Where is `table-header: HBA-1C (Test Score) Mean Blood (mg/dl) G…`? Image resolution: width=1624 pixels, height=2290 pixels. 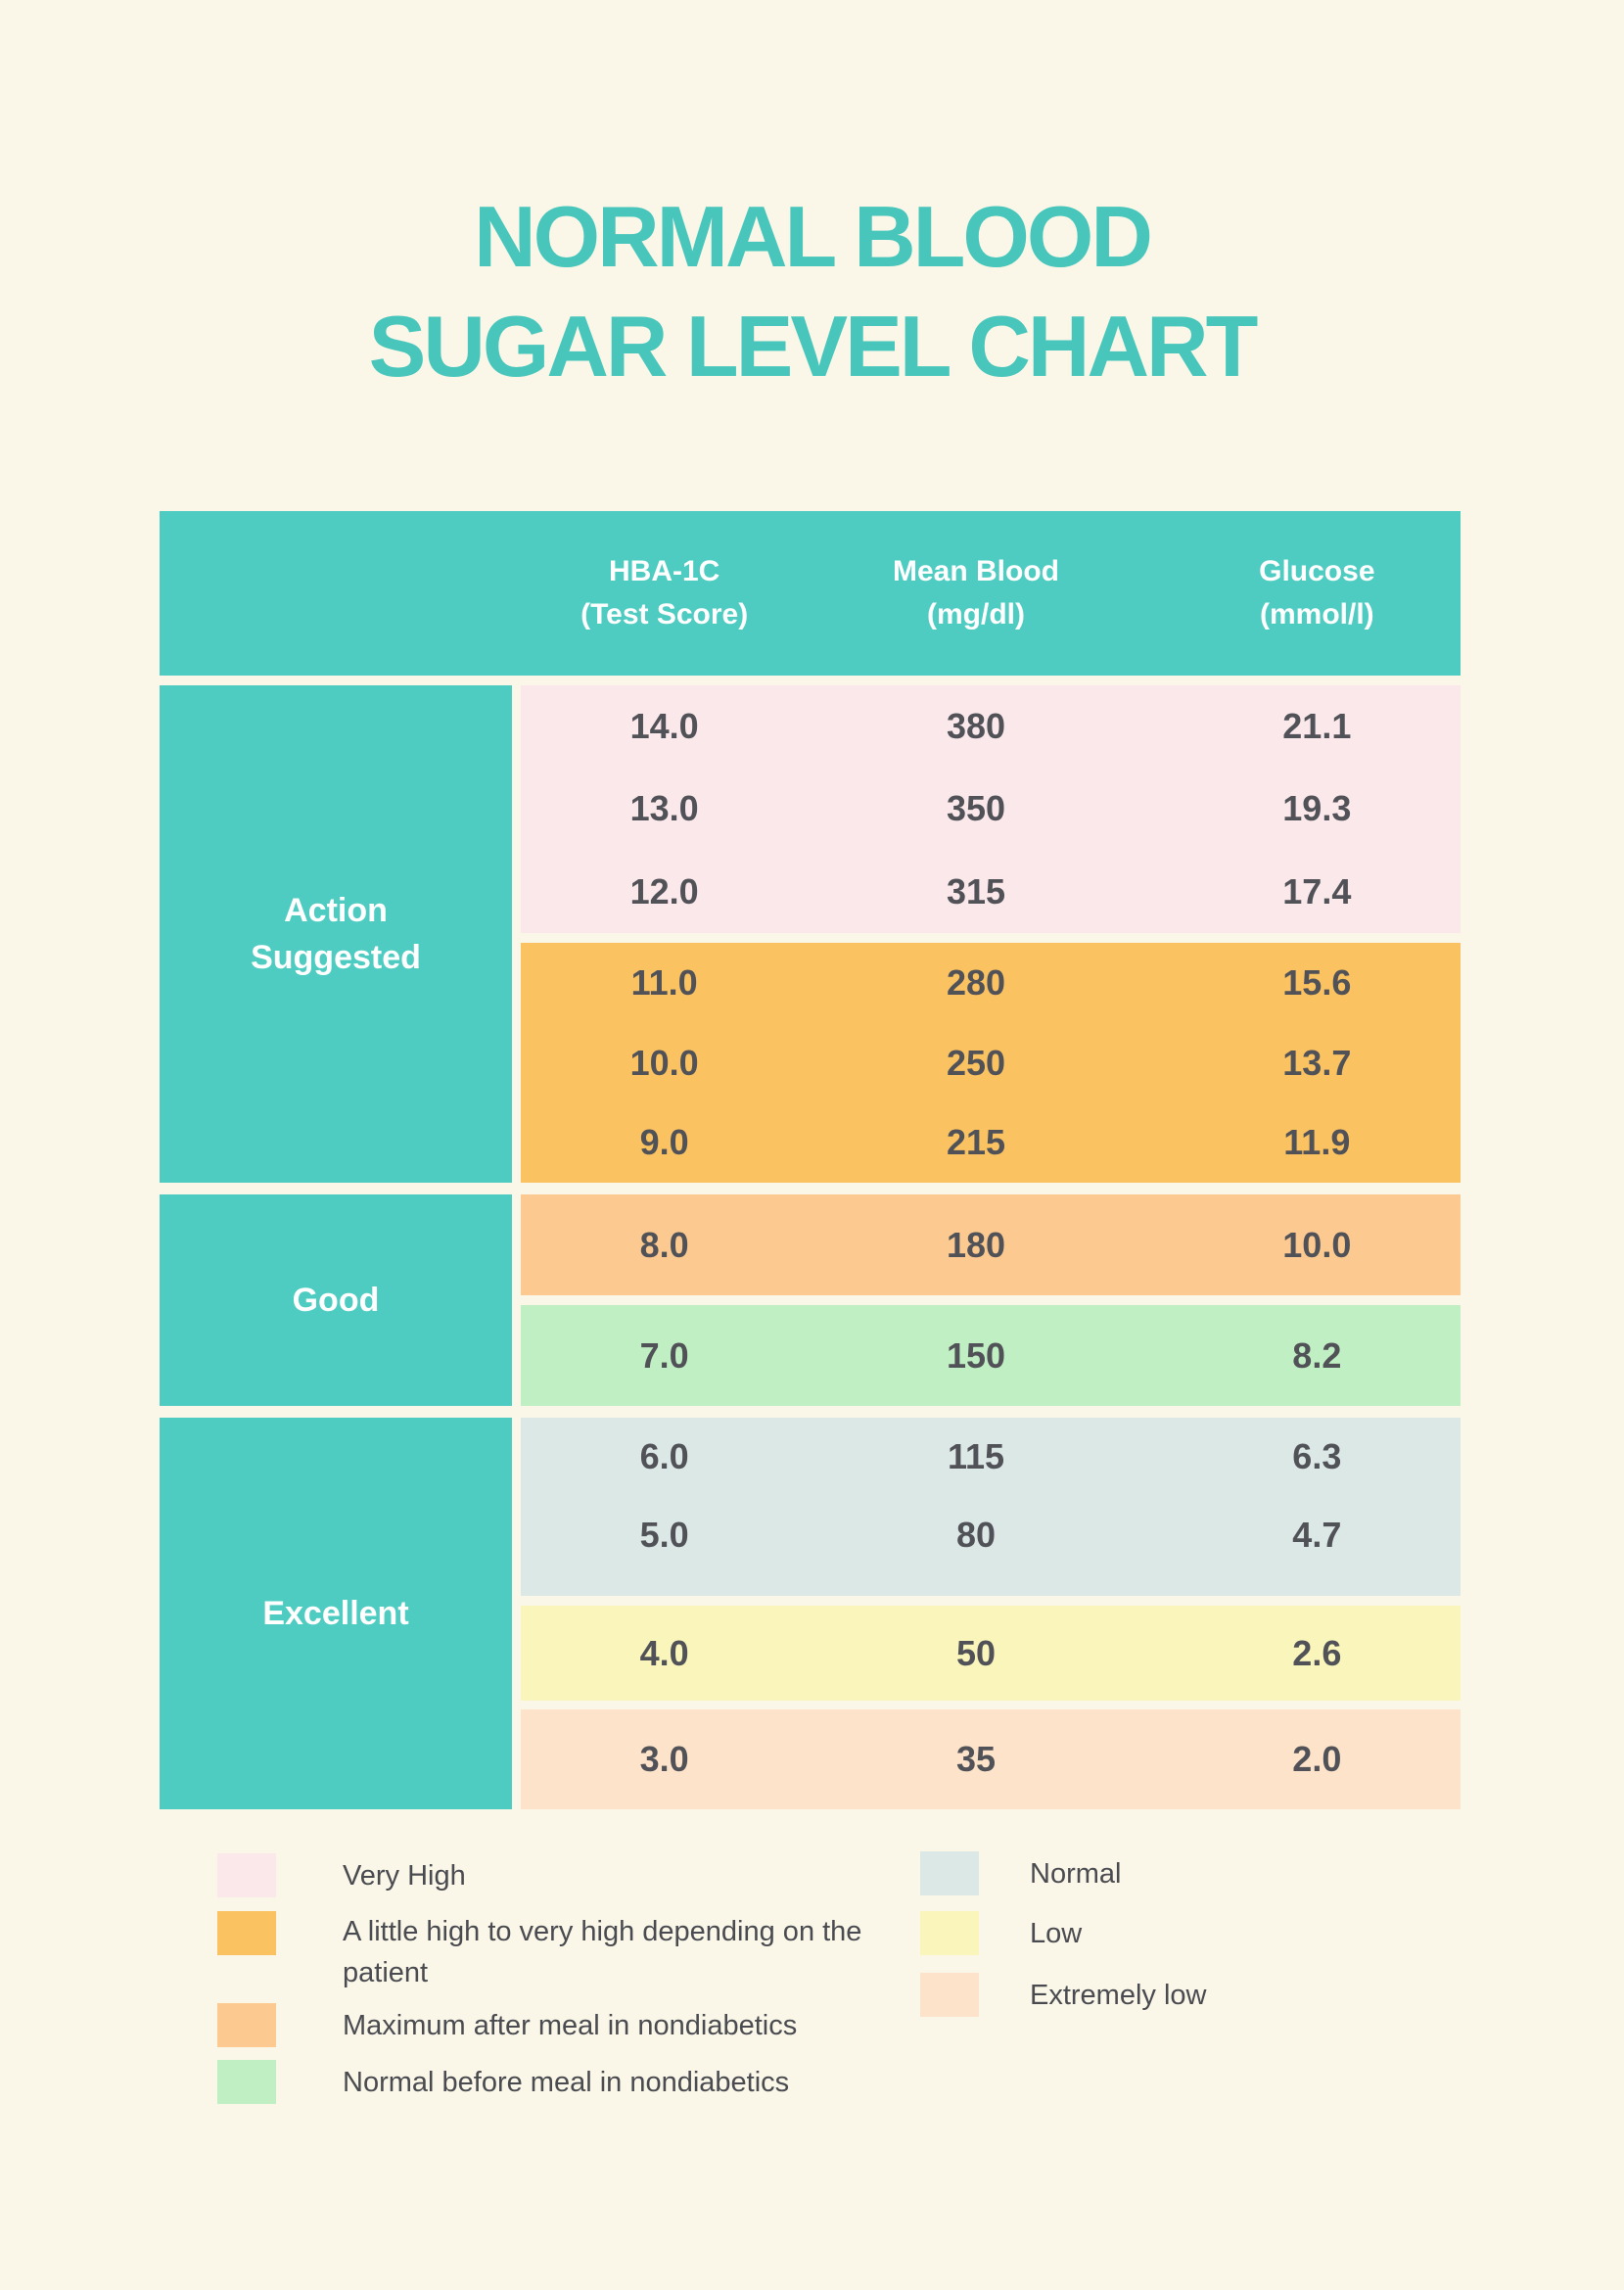
table-header: HBA-1C (Test Score) Mean Blood (mg/dl) G… is located at coordinates (811, 593).